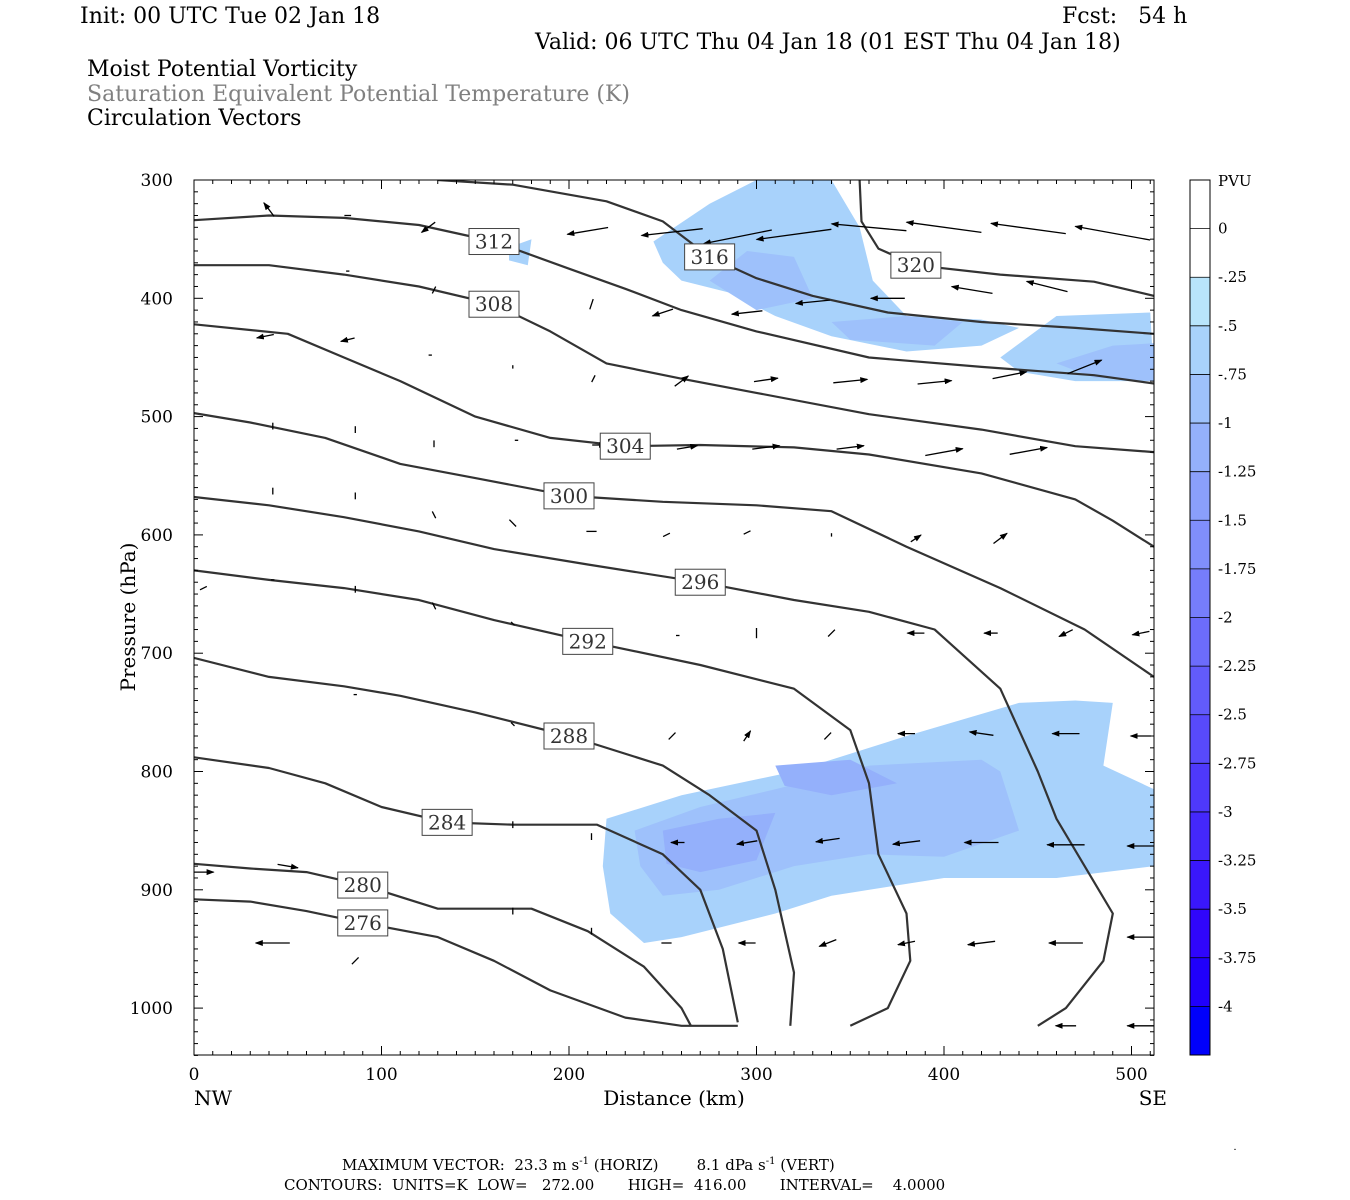 This screenshot has height=1200, width=1350. I want to click on x-tick-label: 200, so click(569, 1075).